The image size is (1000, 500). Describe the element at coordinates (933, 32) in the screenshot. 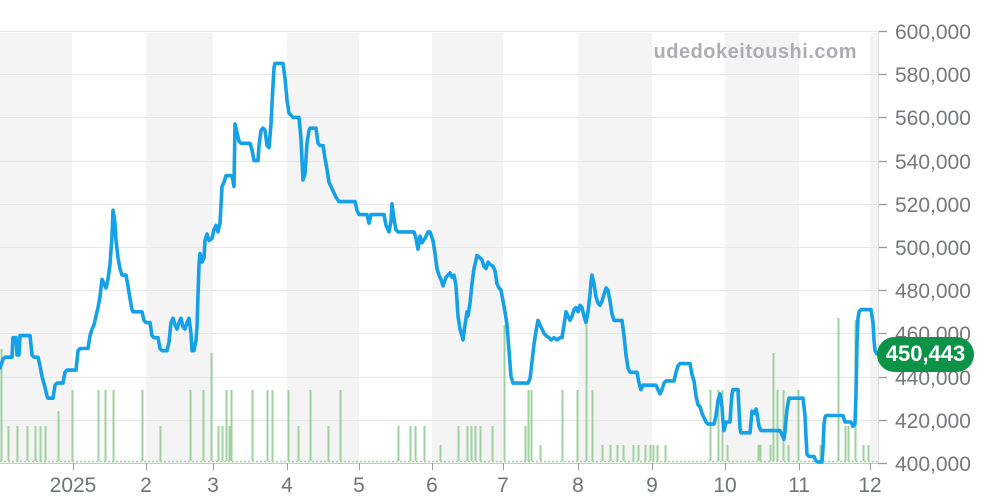

I see `y-axis-label: 600,000` at that location.